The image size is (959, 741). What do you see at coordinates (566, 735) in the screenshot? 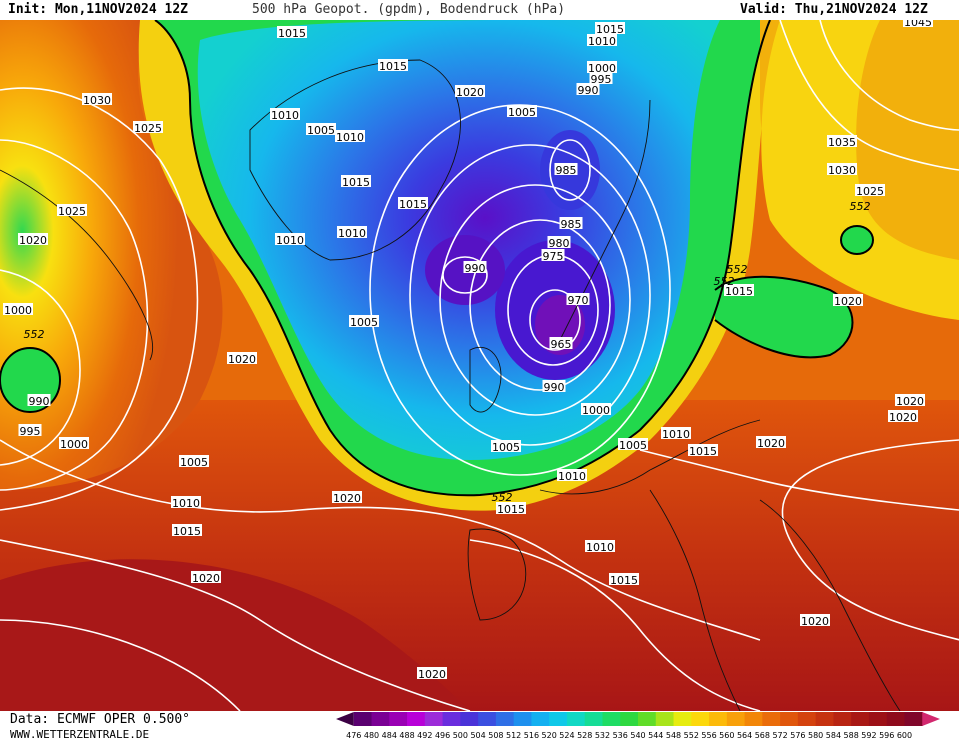
I see `legend-label: 524` at bounding box center [566, 735].